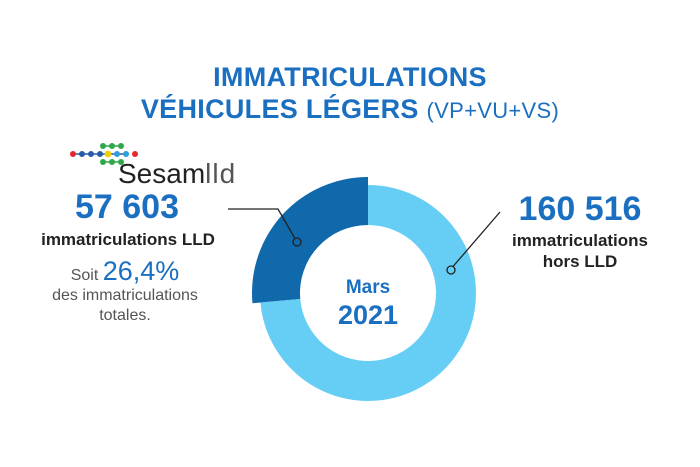 This screenshot has height=467, width=700. I want to click on donut-slice-hors-lld, so click(368, 293).